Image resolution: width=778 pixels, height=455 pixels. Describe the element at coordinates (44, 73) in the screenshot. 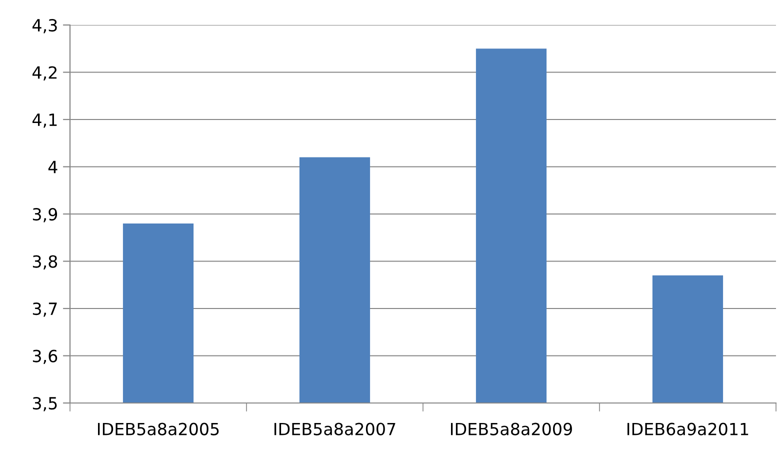

I see `y-tick-label: 4,2` at that location.